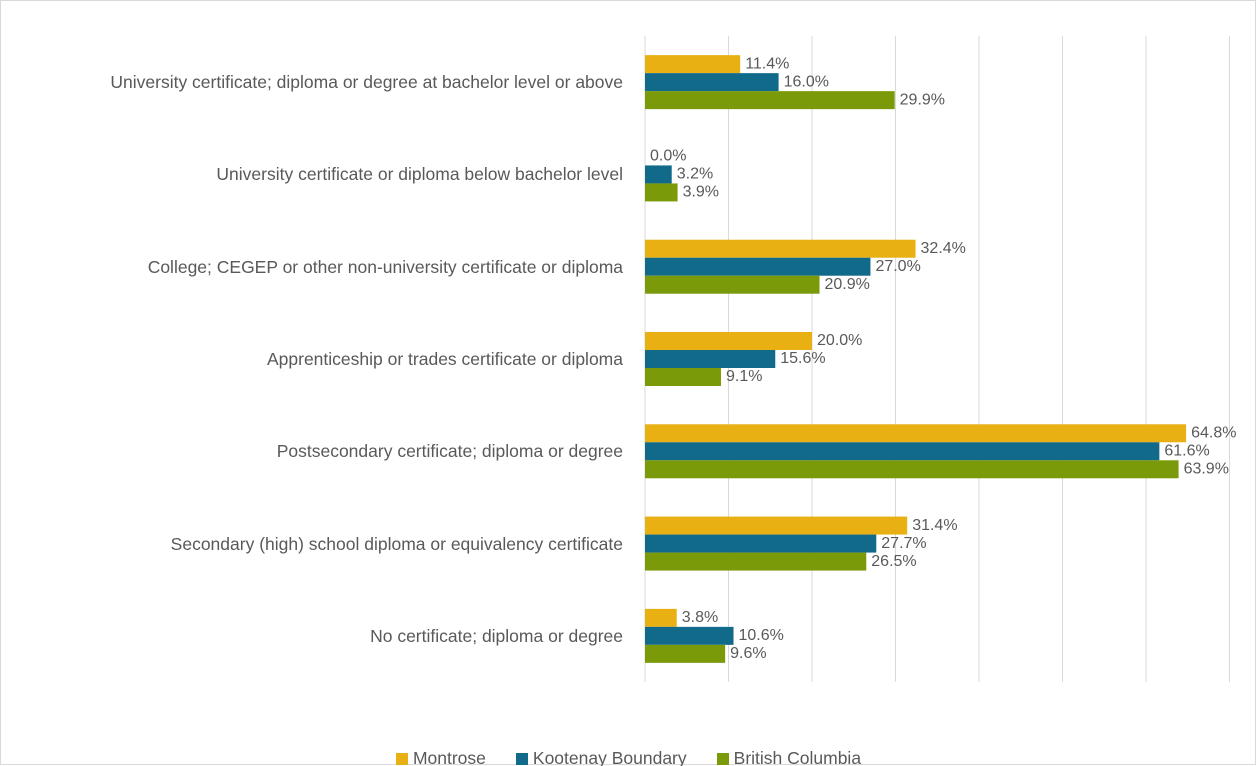 The image size is (1257, 766). Describe the element at coordinates (897, 266) in the screenshot. I see `value-label: 27.0%` at that location.